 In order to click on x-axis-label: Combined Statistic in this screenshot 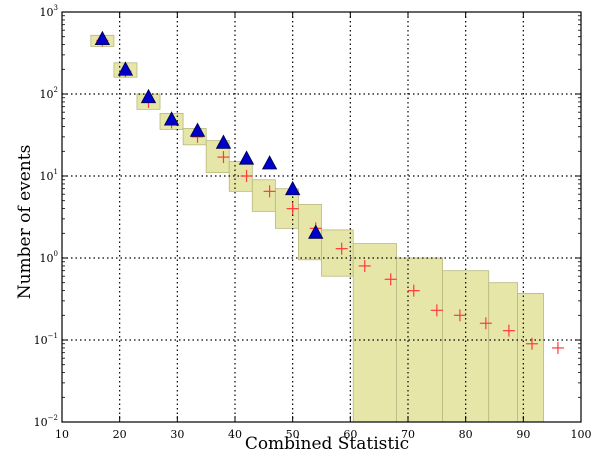, I will do `click(327, 444)`.